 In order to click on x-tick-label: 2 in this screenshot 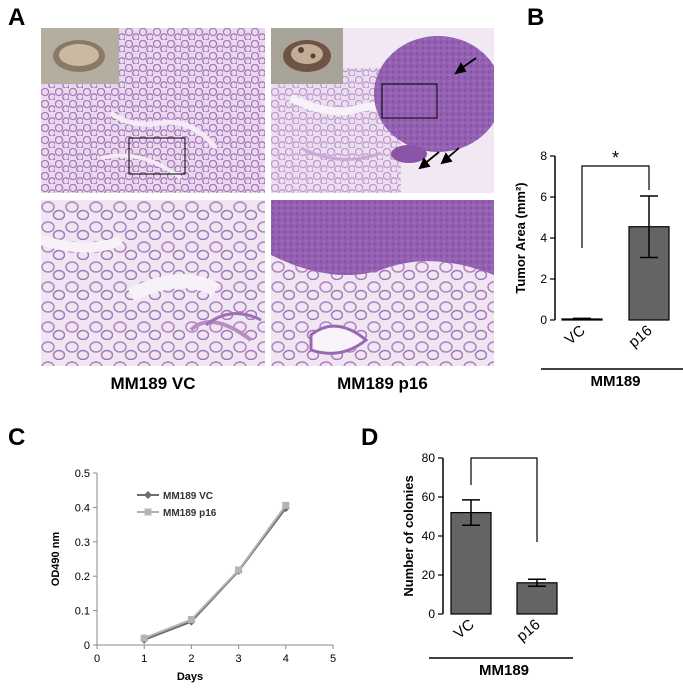, I will do `click(191, 659)`.